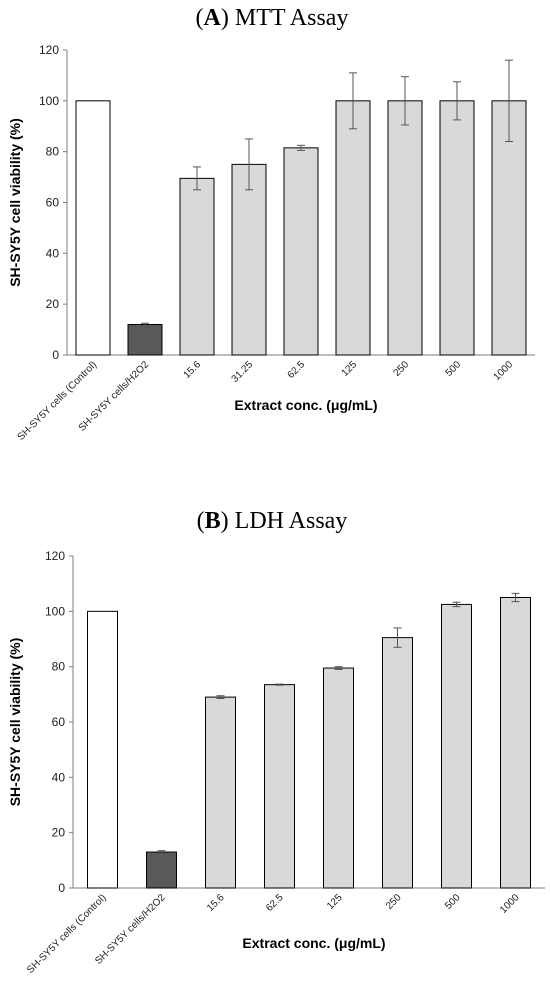 Image resolution: width=550 pixels, height=1000 pixels. Describe the element at coordinates (350, 369) in the screenshot. I see `mtt-category-label: 125` at that location.